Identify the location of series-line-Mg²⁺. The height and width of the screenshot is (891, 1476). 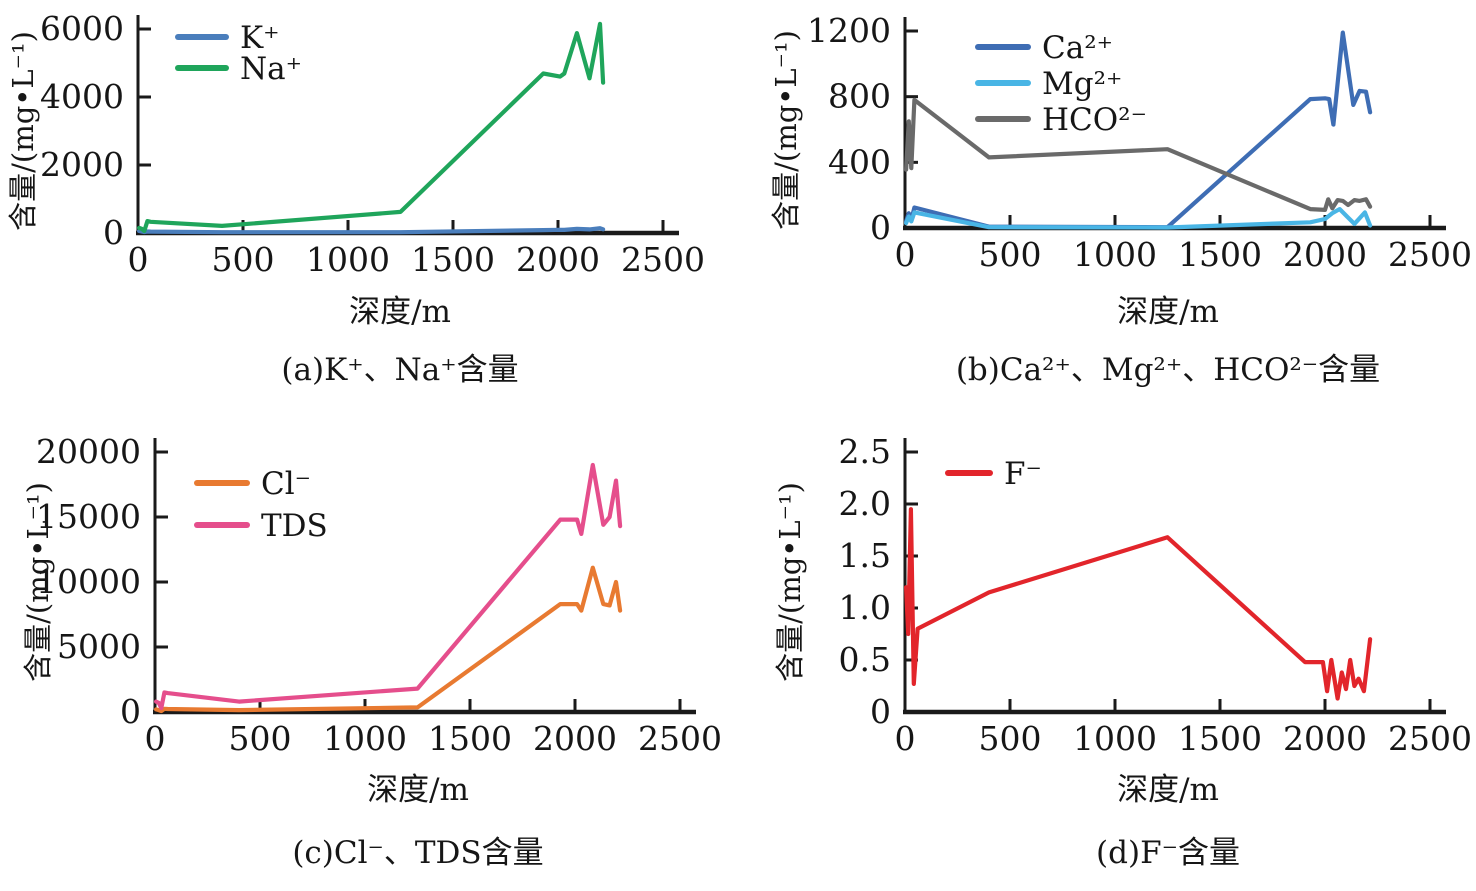
(1138, 218).